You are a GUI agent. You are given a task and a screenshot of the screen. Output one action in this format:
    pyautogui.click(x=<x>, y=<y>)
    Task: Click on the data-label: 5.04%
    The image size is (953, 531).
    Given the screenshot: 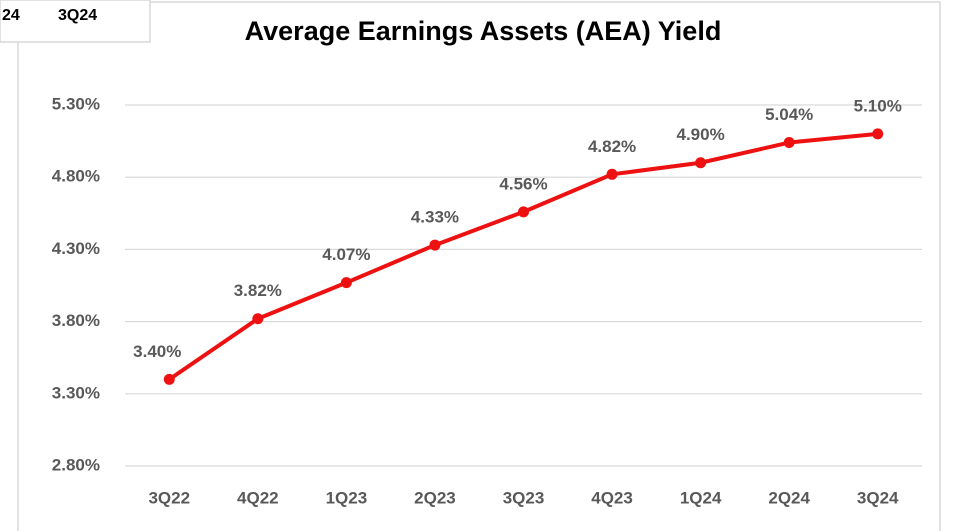 What is the action you would take?
    pyautogui.click(x=789, y=114)
    